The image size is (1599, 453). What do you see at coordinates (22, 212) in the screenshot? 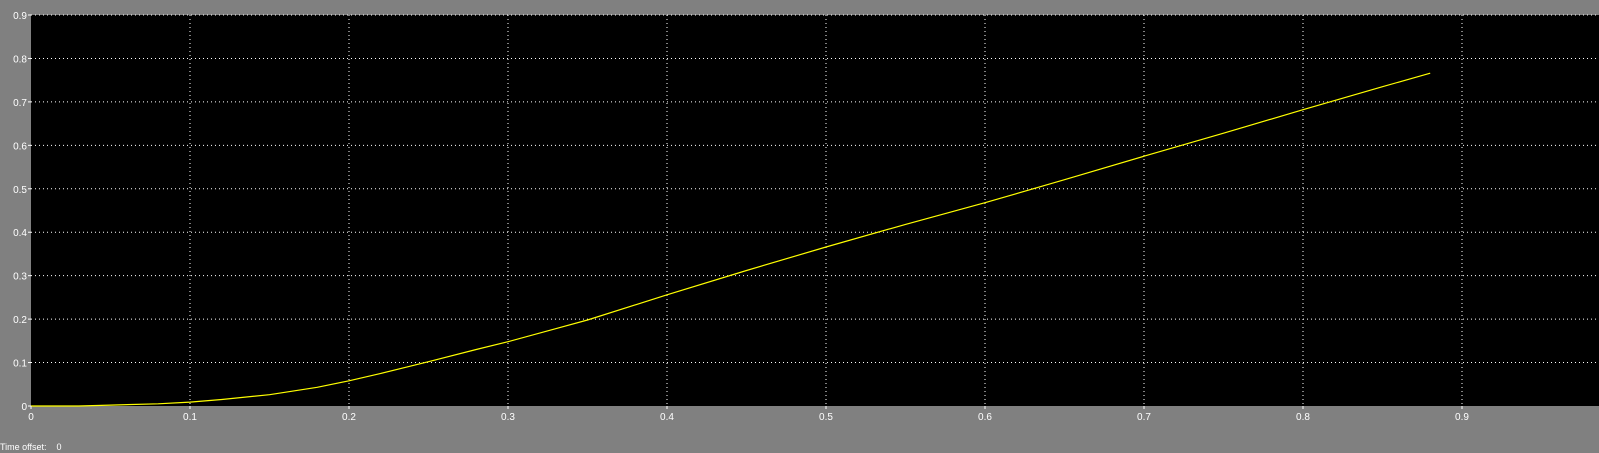
I see `y-axis: 0 0.1 0.2 0.3 0.4 0.5 0.6 0.7 0.8 0.9` at bounding box center [22, 212].